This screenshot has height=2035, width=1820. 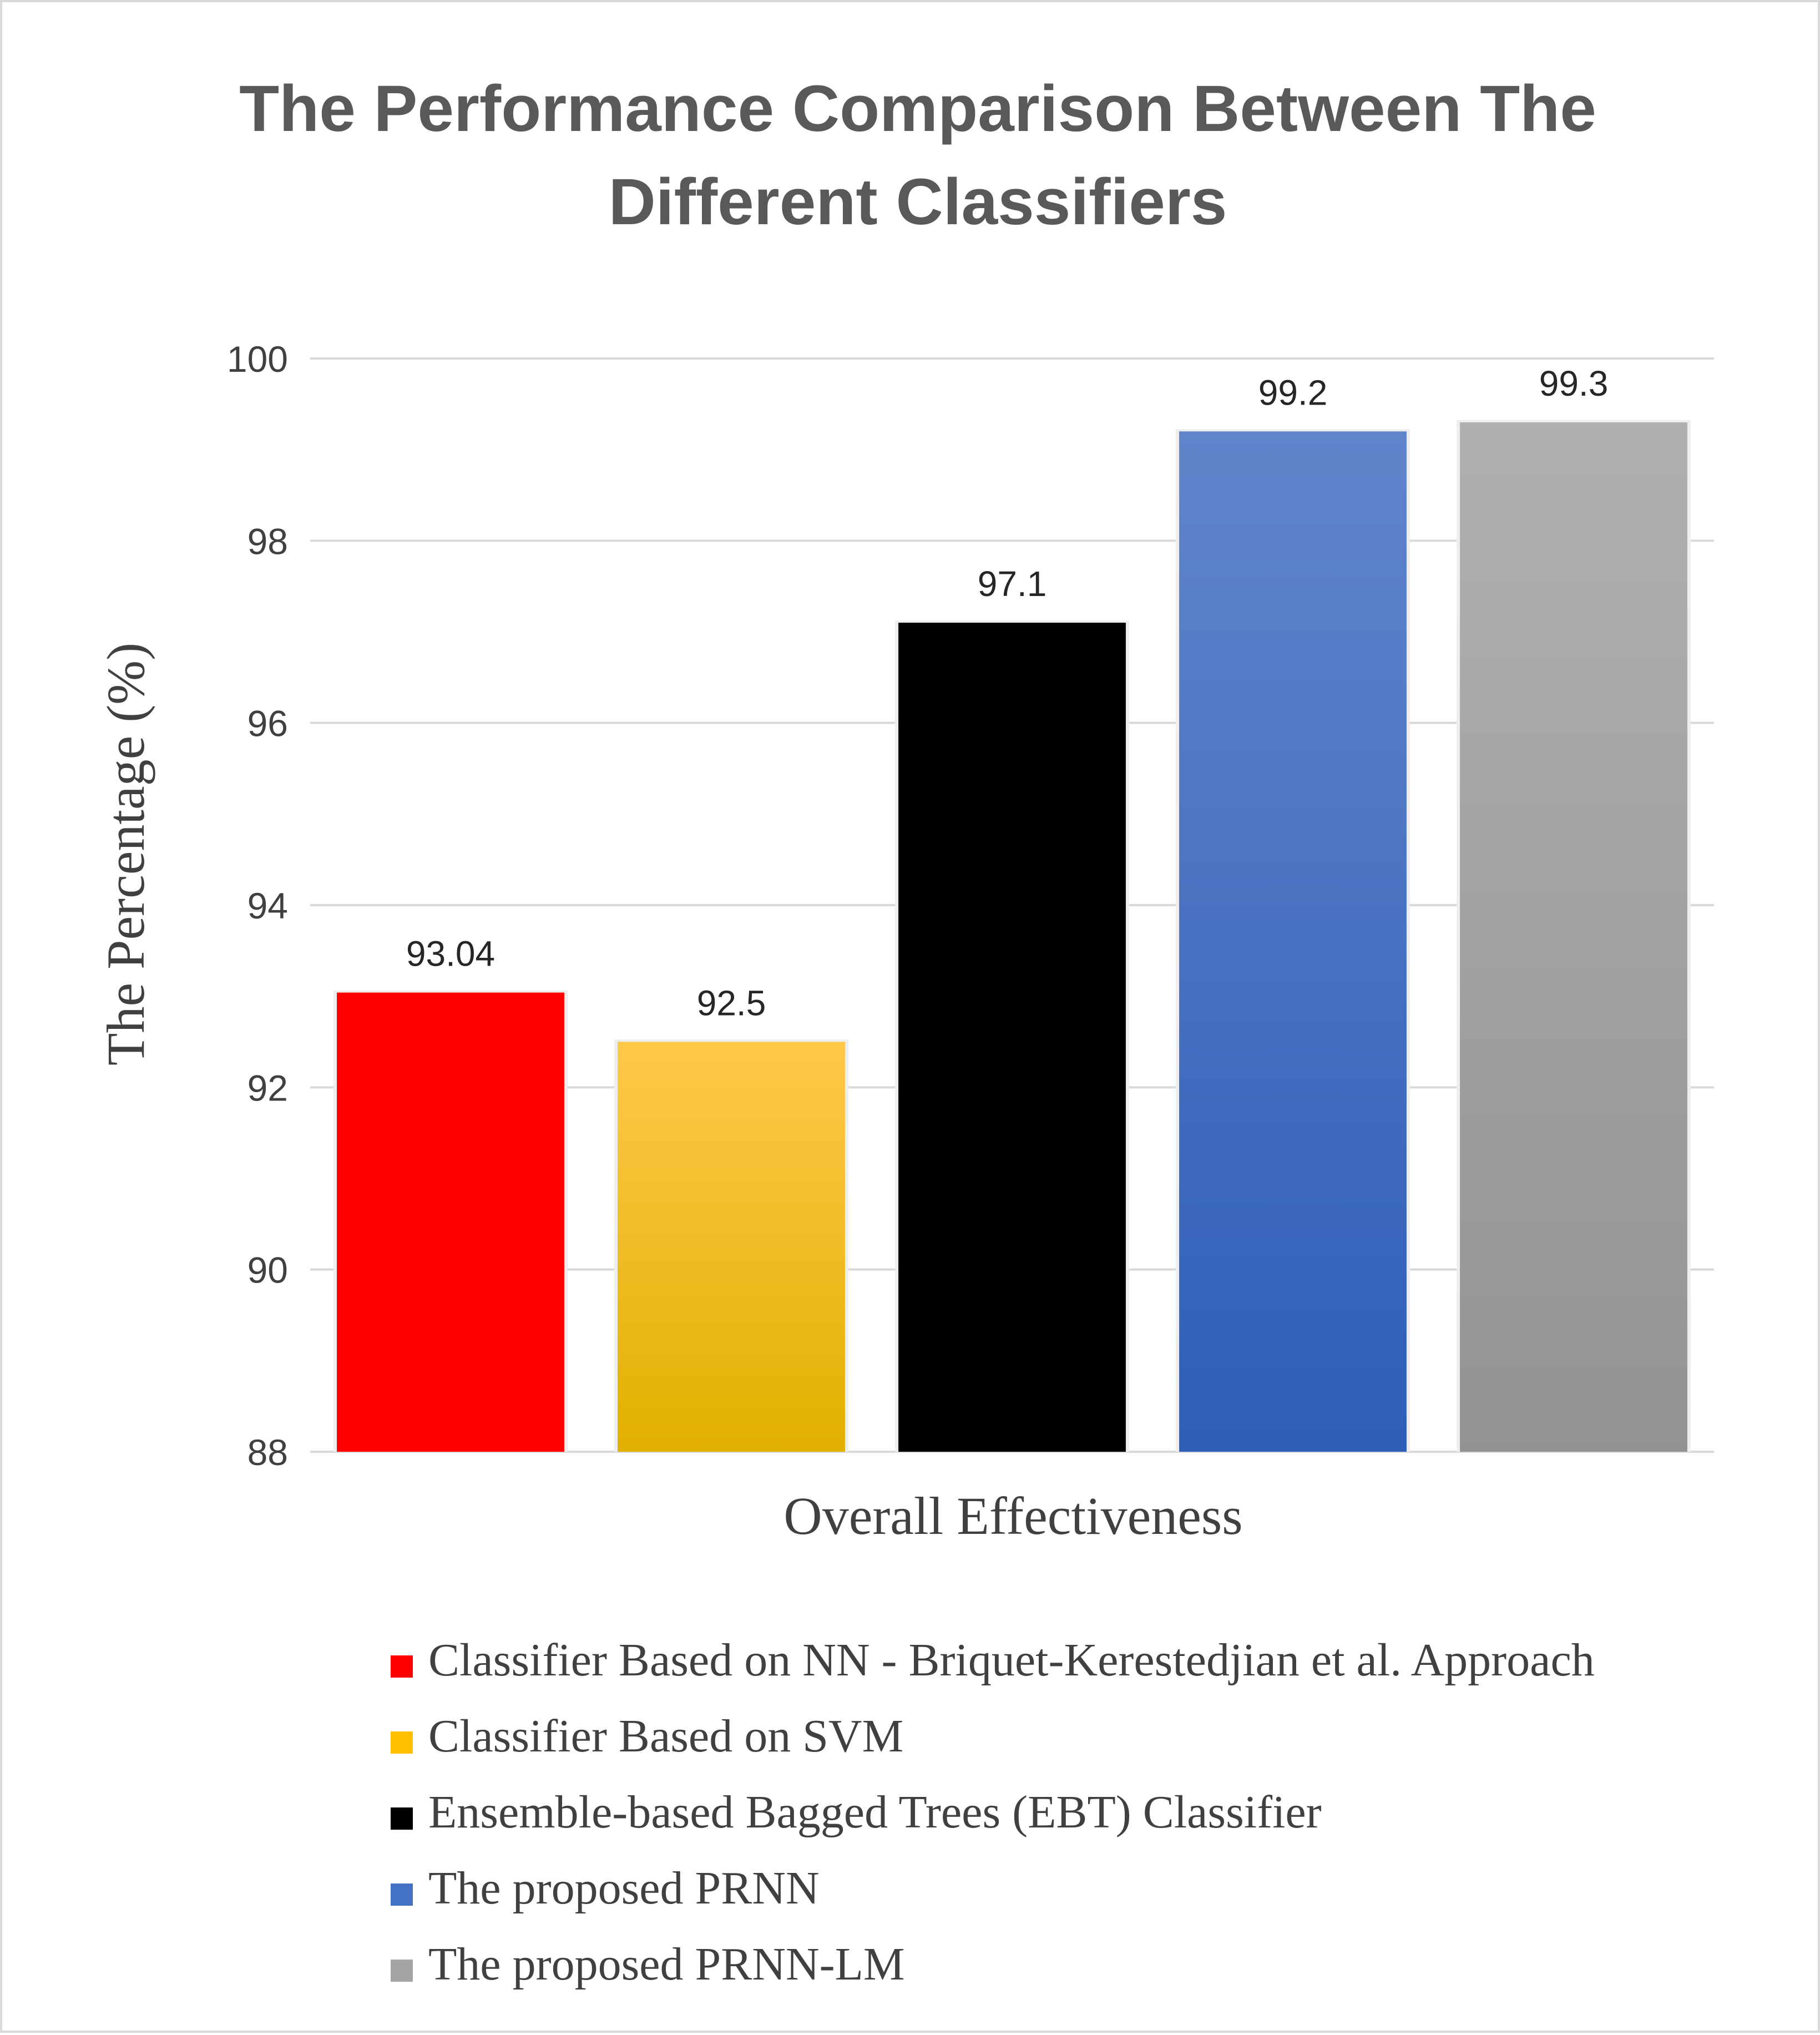 I want to click on legend-label: The proposed PRNN, so click(x=624, y=1888).